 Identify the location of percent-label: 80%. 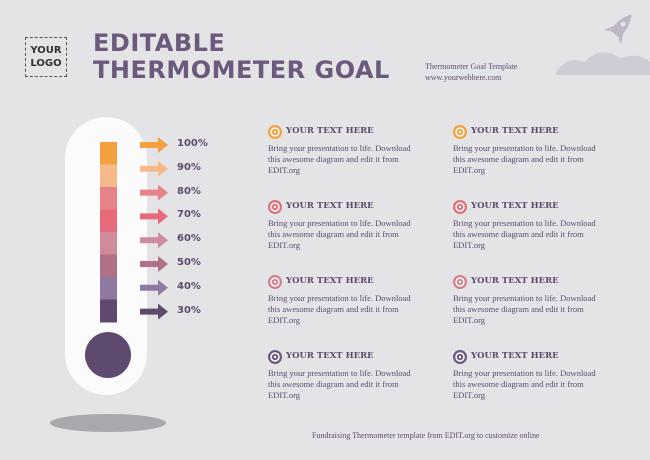
(189, 191).